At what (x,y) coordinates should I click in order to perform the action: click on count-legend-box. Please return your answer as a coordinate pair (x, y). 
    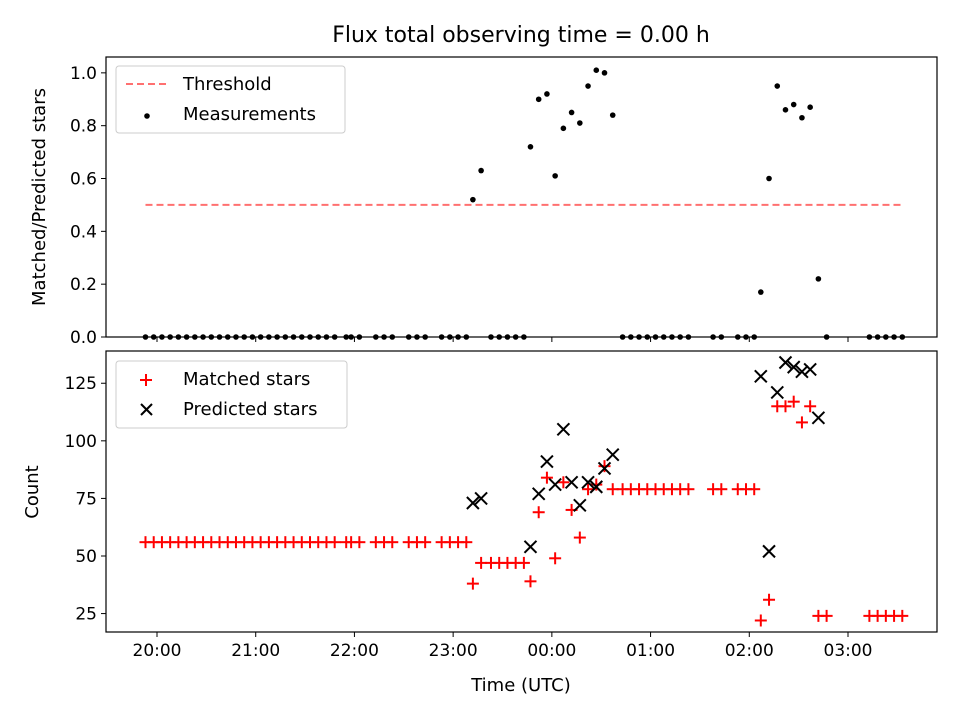
    Looking at the image, I should click on (231, 394).